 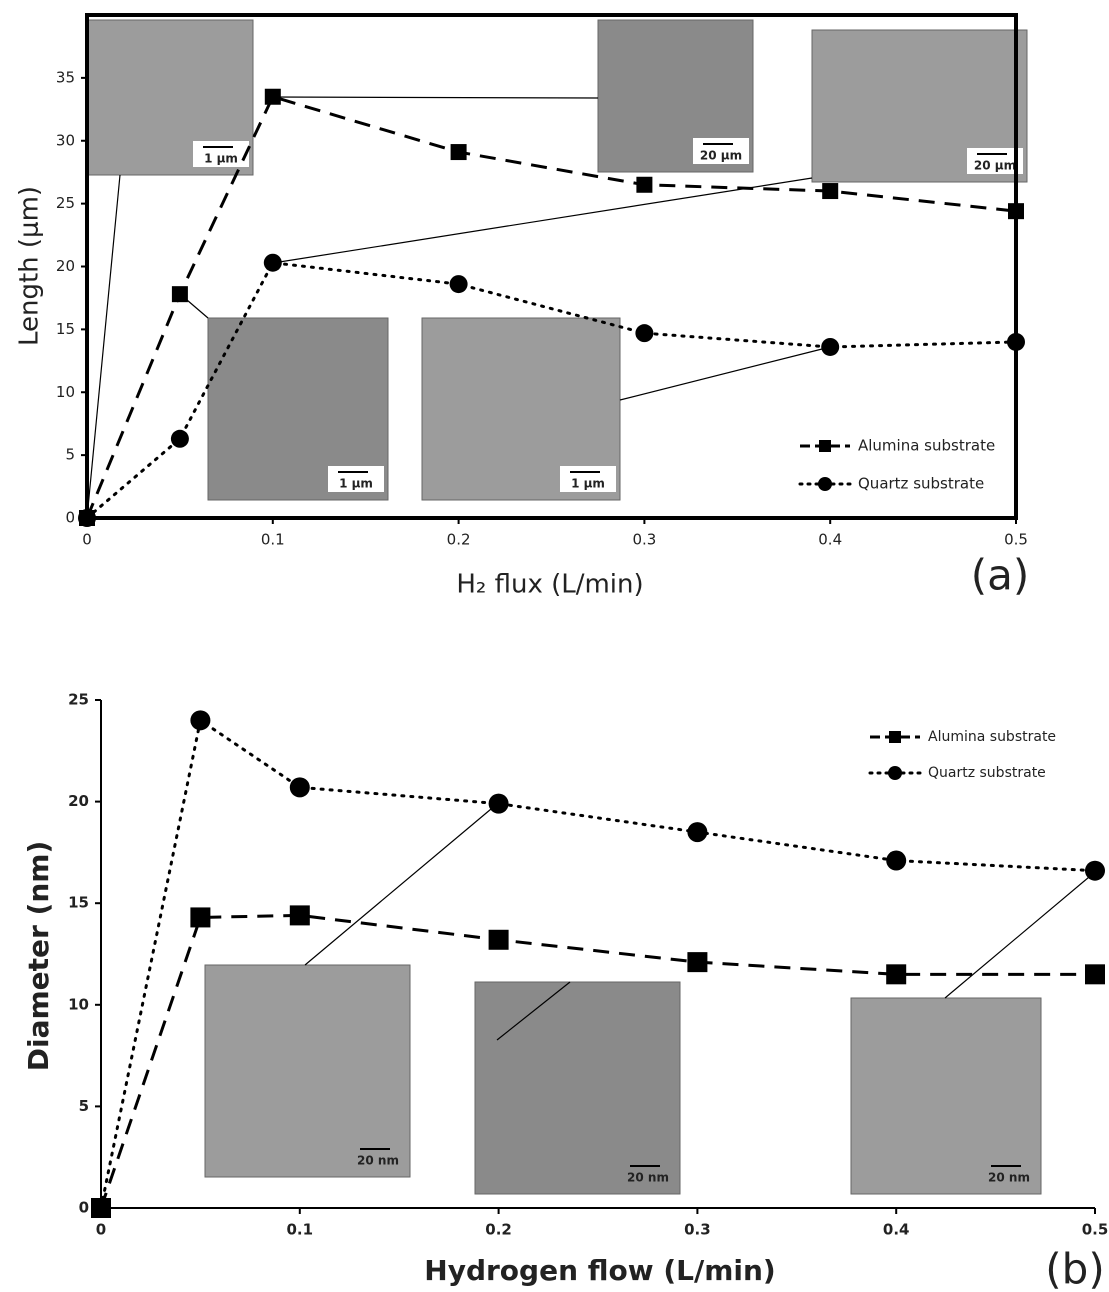 What do you see at coordinates (38, 956) in the screenshot?
I see `y-axis-label: Diameter (nm)` at bounding box center [38, 956].